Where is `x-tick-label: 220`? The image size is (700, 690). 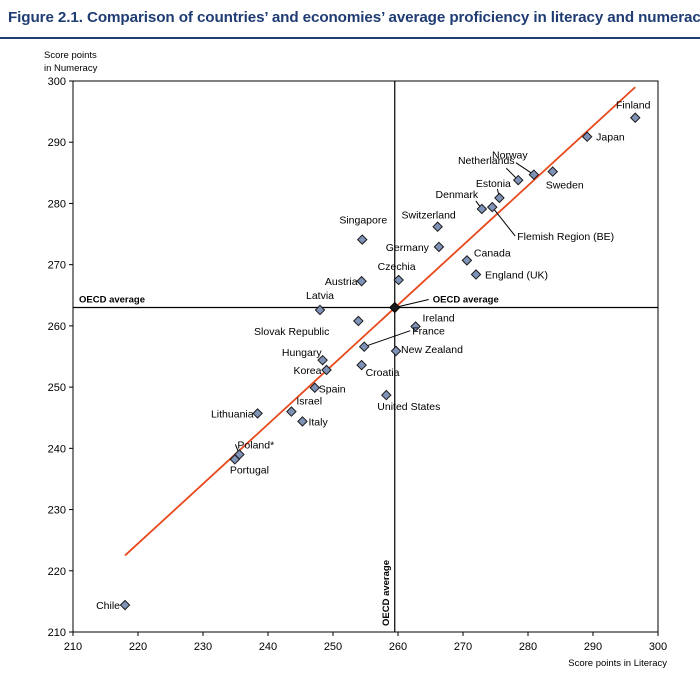 x-tick-label: 220 is located at coordinates (138, 647).